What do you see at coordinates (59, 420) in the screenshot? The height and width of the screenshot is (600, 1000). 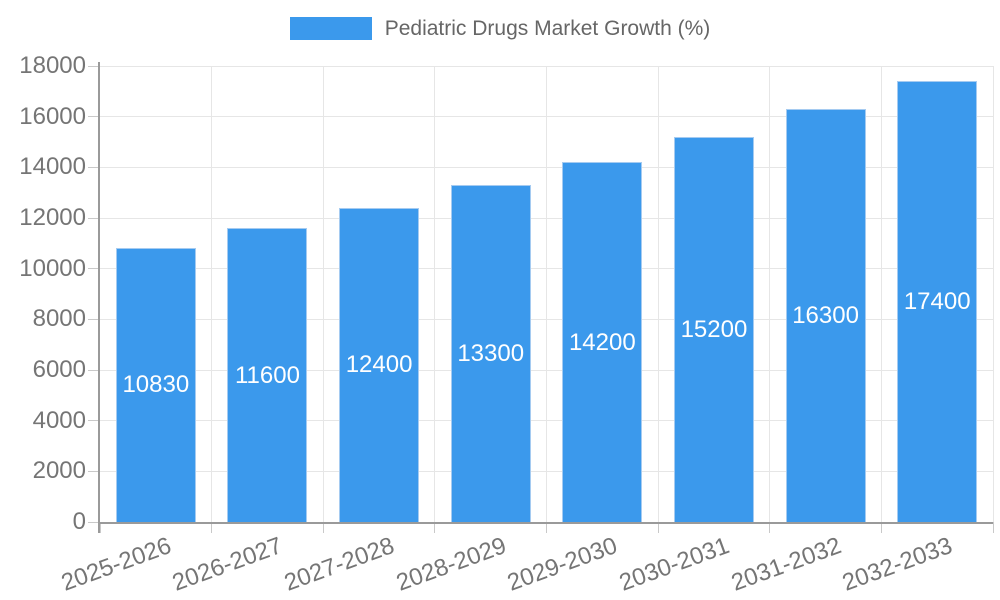 I see `y-tick-label: 4000` at bounding box center [59, 420].